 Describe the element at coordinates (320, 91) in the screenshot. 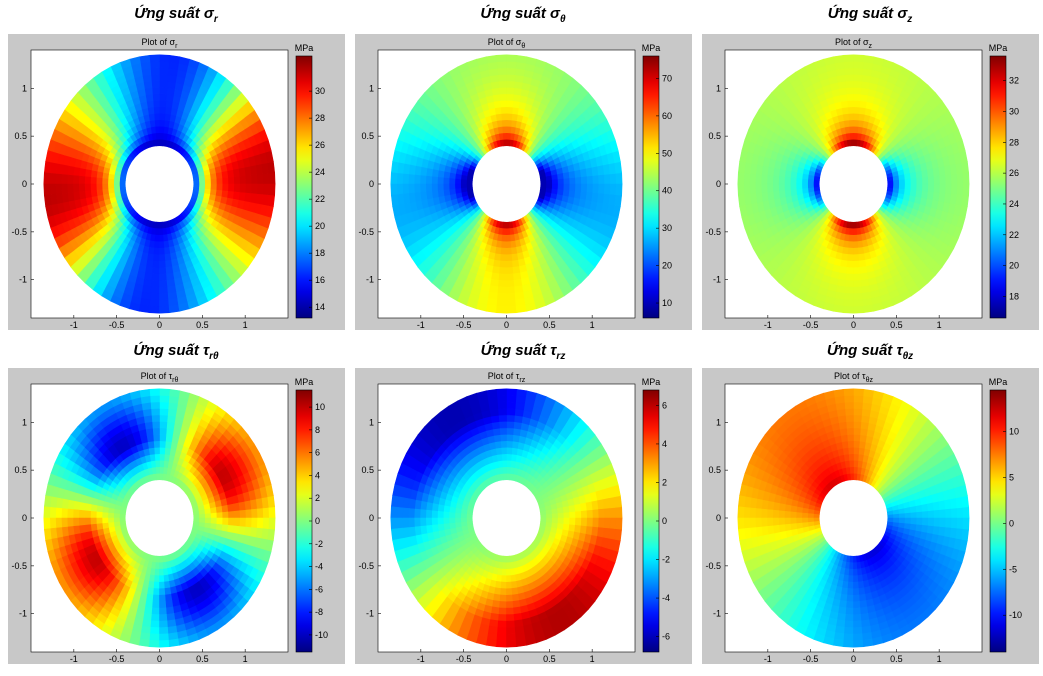

I see `colorbar-tick-label: 30` at that location.